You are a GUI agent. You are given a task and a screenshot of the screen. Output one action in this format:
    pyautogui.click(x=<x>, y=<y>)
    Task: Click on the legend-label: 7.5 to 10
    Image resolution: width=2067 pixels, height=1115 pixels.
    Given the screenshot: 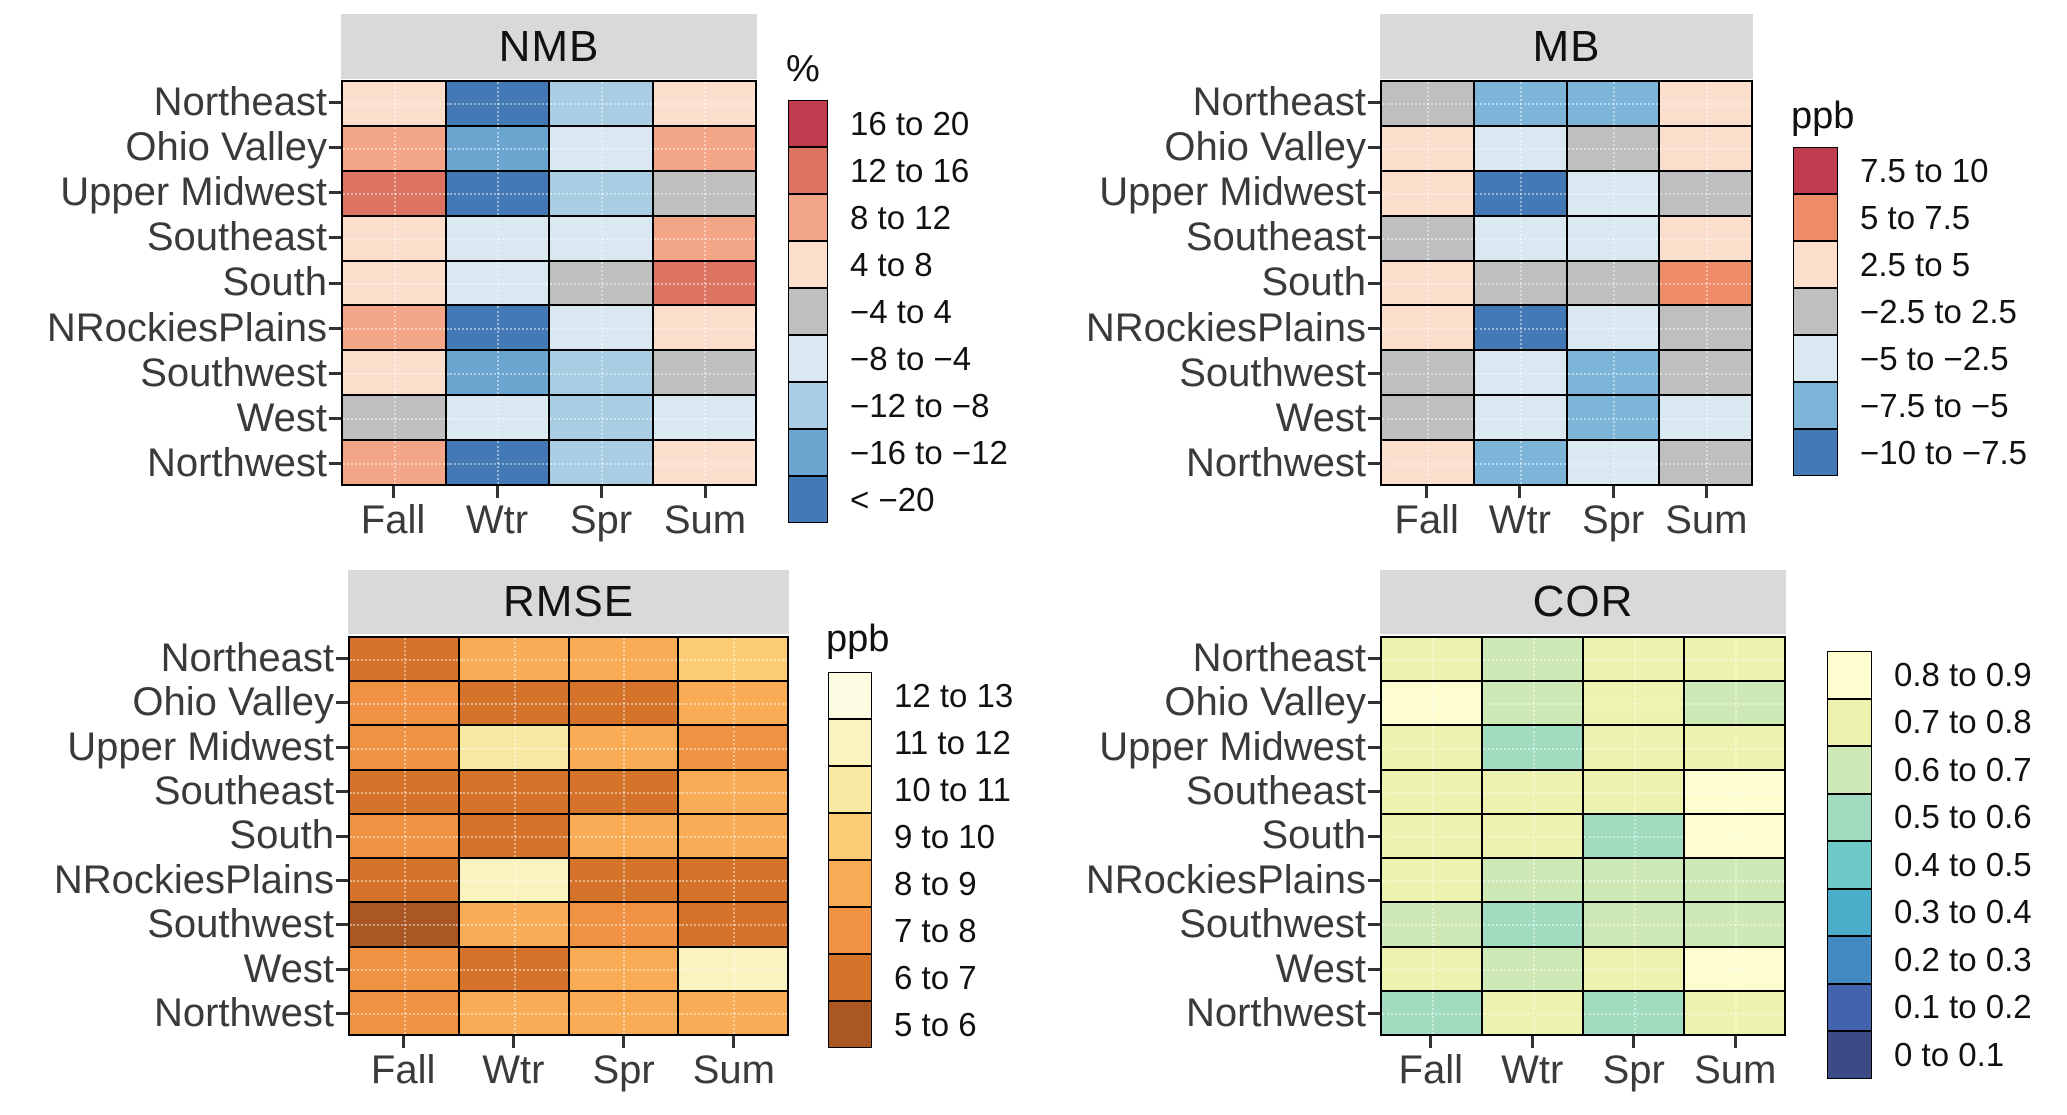 What is the action you would take?
    pyautogui.click(x=1924, y=170)
    